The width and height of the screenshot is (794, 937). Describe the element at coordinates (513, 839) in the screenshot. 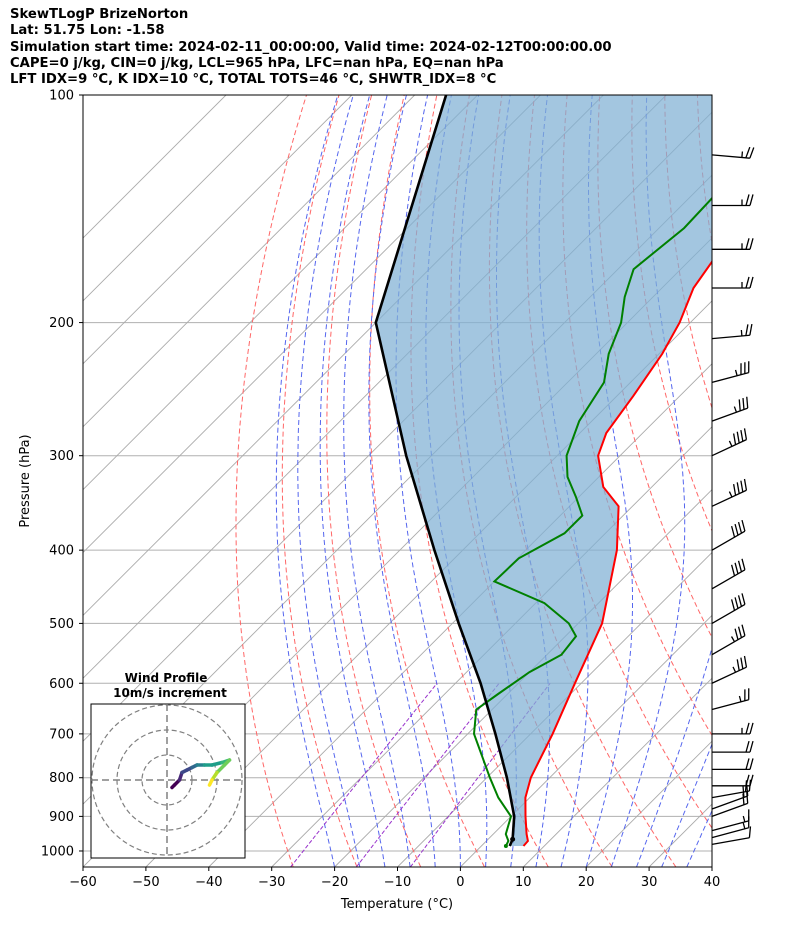

I see `lcl-marker` at that location.